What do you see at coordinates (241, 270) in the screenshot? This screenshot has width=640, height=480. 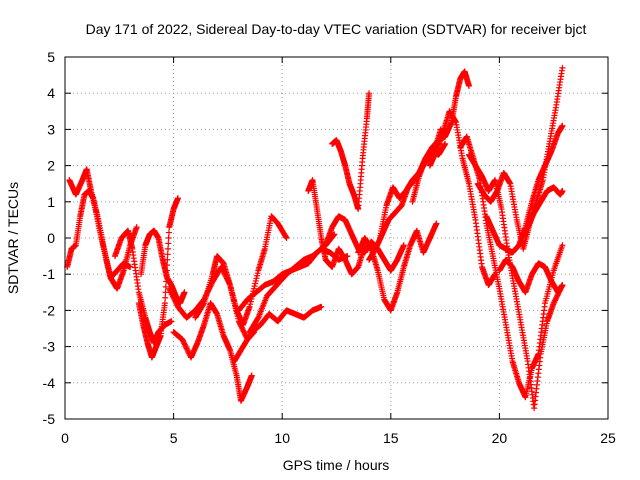 I see `series-track-h` at bounding box center [241, 270].